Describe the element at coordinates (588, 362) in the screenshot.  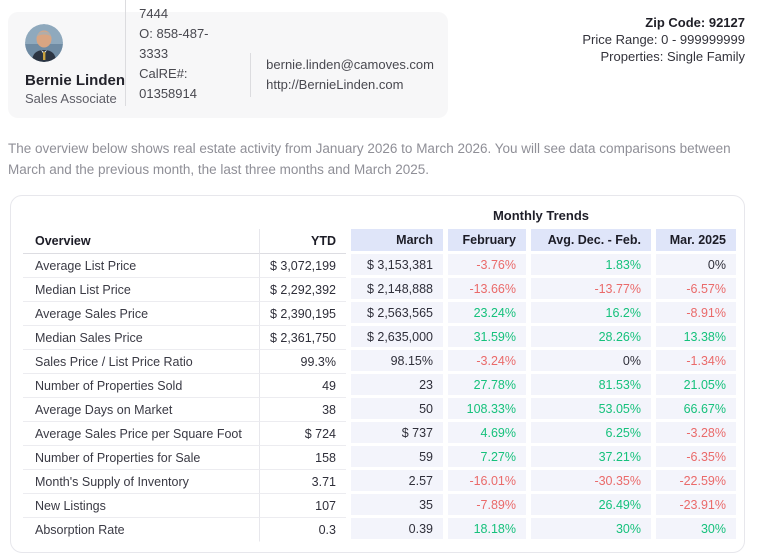
I see `avg-dec-feb-change: 0%` at that location.